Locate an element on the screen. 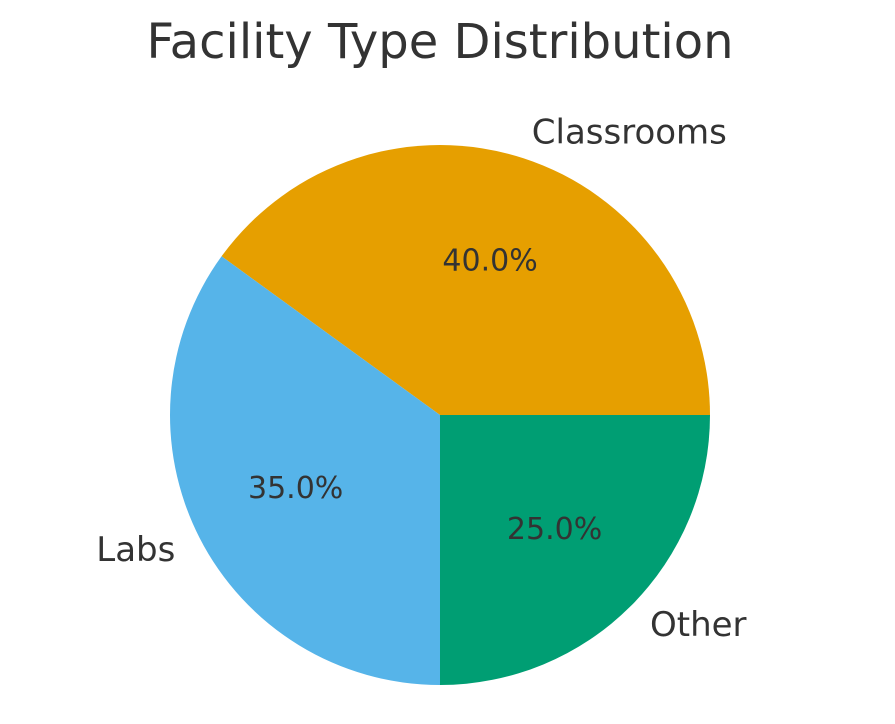  percent-label-labs: 35.0% is located at coordinates (295, 488).